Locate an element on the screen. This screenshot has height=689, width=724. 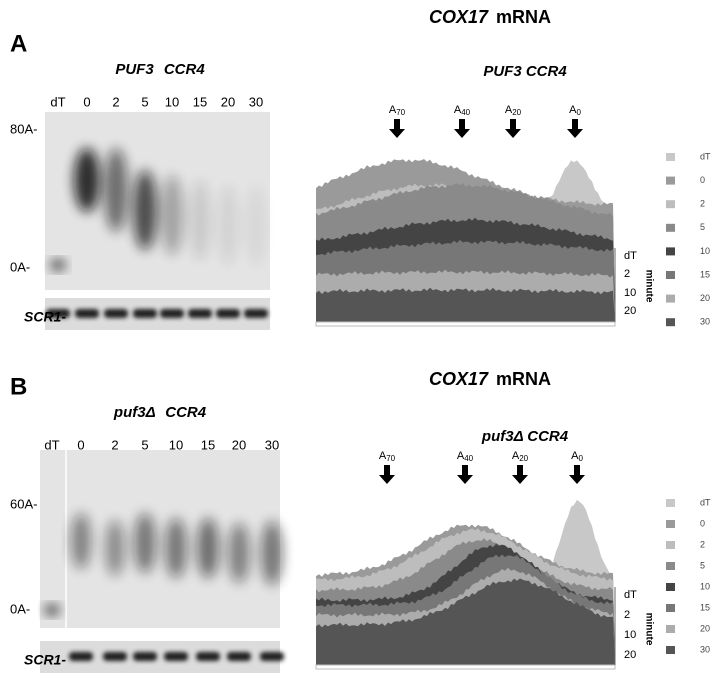
marker-sub: 40 is located at coordinates (468, 458).